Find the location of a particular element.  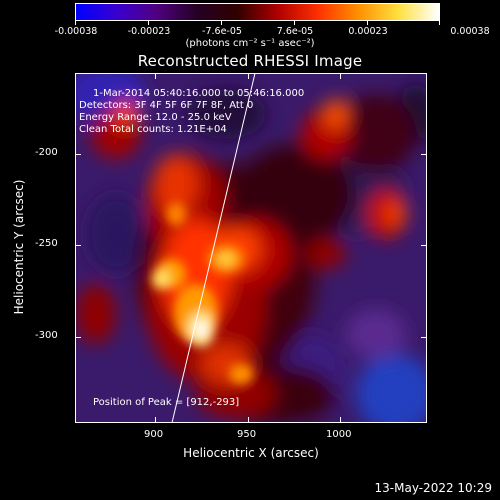

x-tick-label: 950 is located at coordinates (247, 434).